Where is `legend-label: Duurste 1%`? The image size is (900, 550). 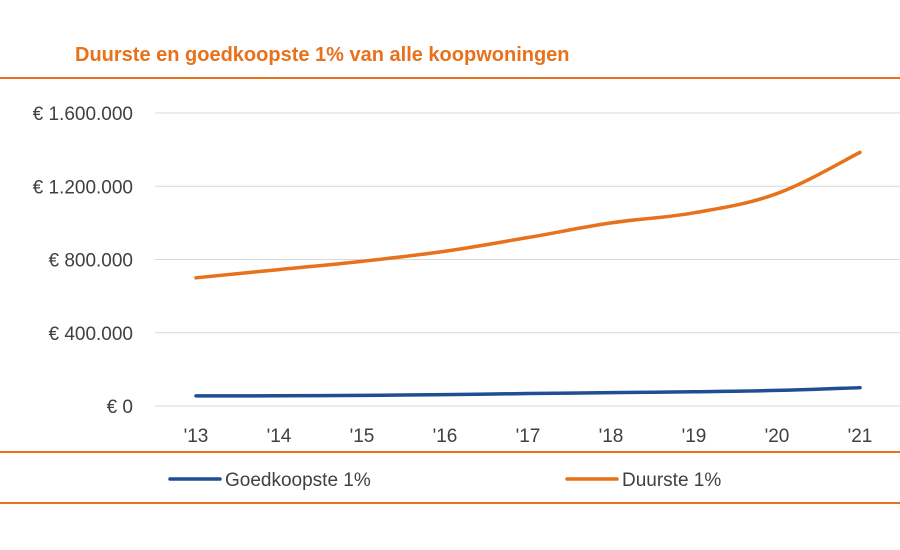 legend-label: Duurste 1% is located at coordinates (671, 480).